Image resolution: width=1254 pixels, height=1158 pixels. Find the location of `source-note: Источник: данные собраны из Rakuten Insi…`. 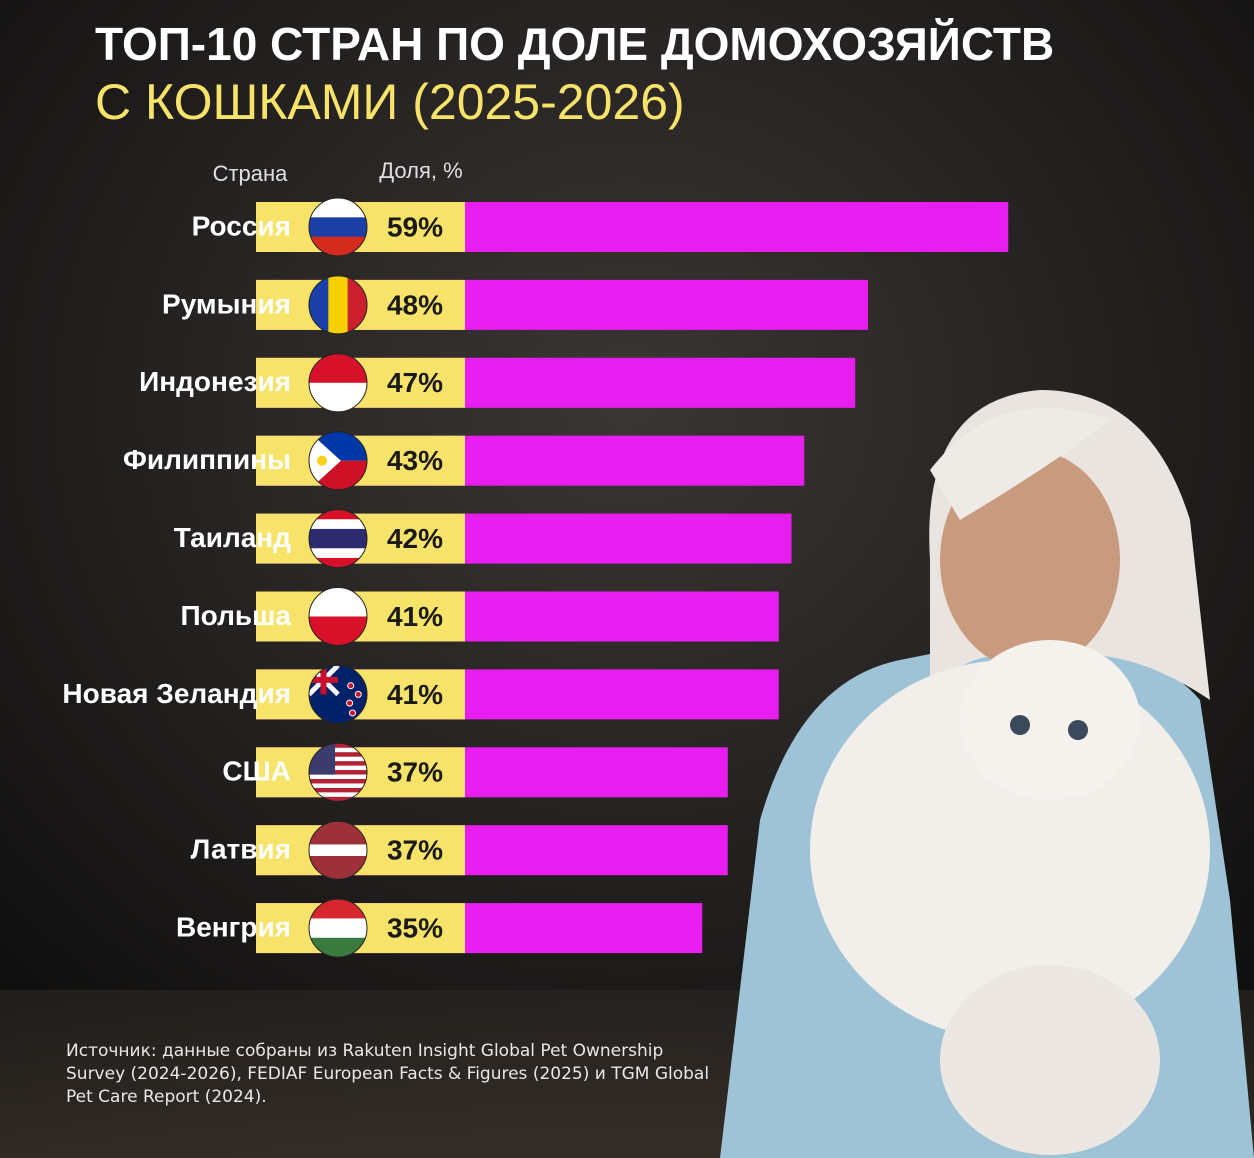

source-note: Источник: данные собраны из Rakuten Insi… is located at coordinates (388, 1074).